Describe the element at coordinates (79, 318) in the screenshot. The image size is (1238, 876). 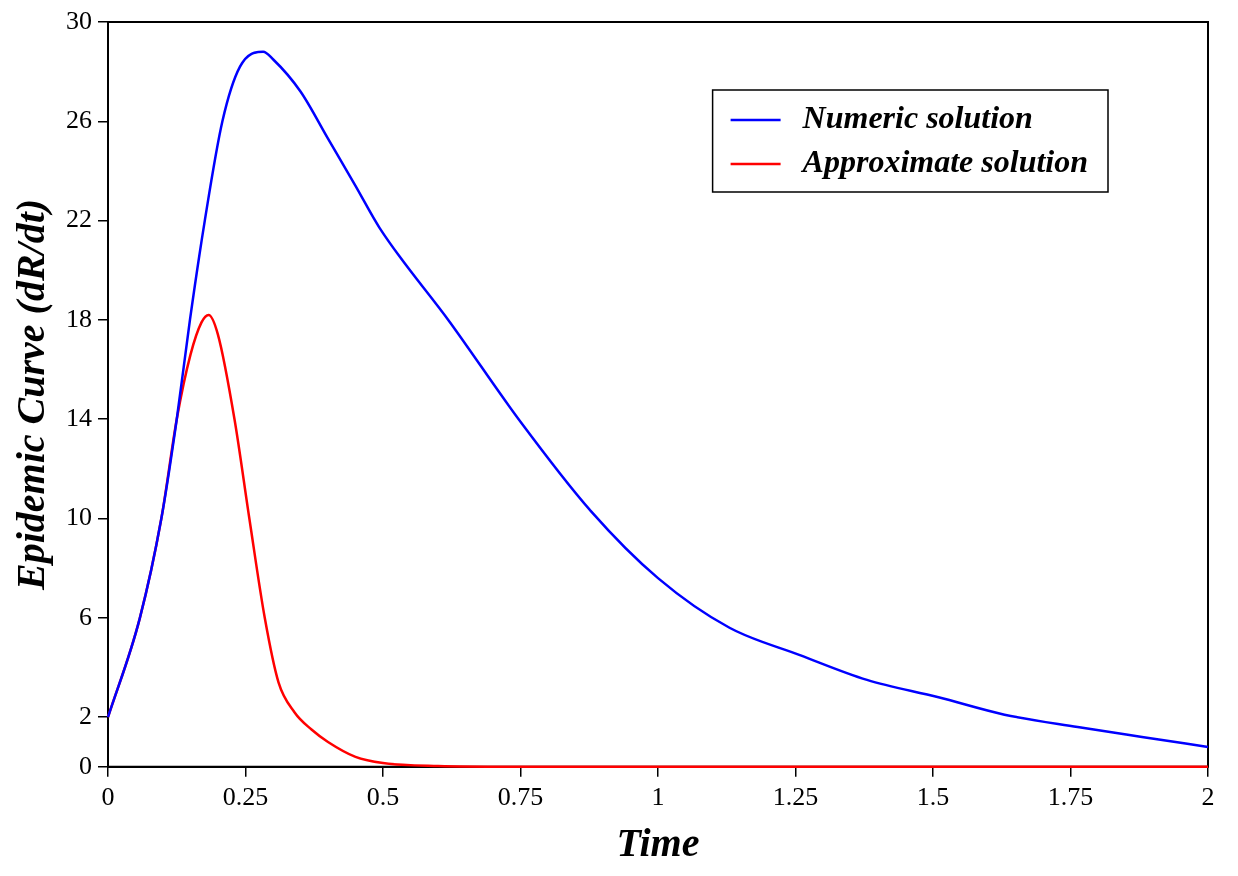
I see `y-tick-label: 18` at that location.